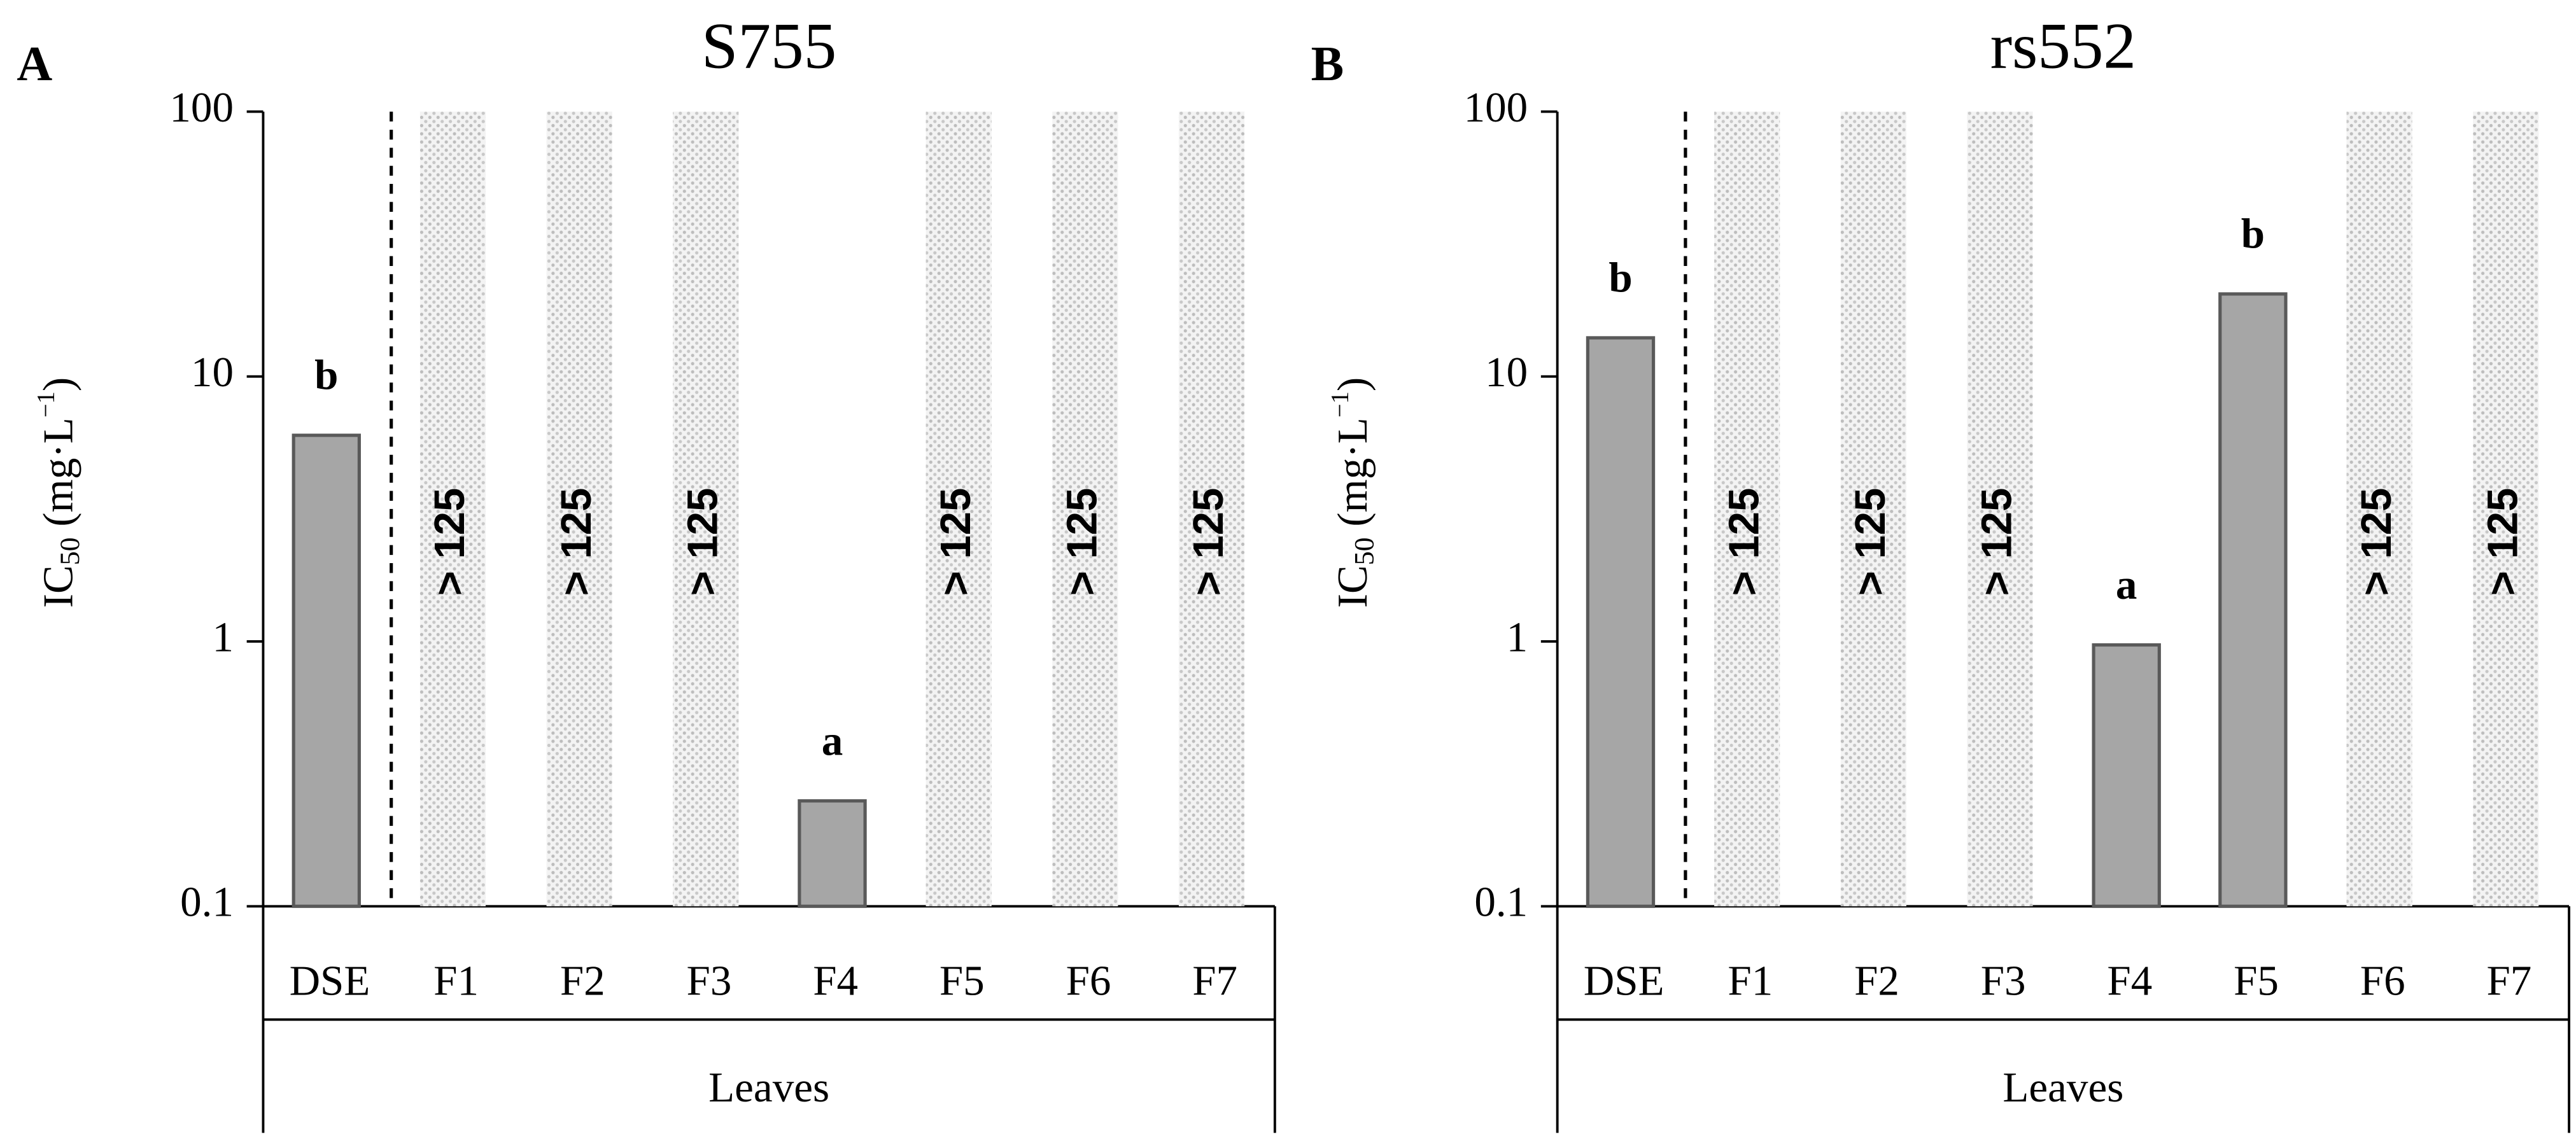  I want to click on panel-letter: B, so click(1328, 63).